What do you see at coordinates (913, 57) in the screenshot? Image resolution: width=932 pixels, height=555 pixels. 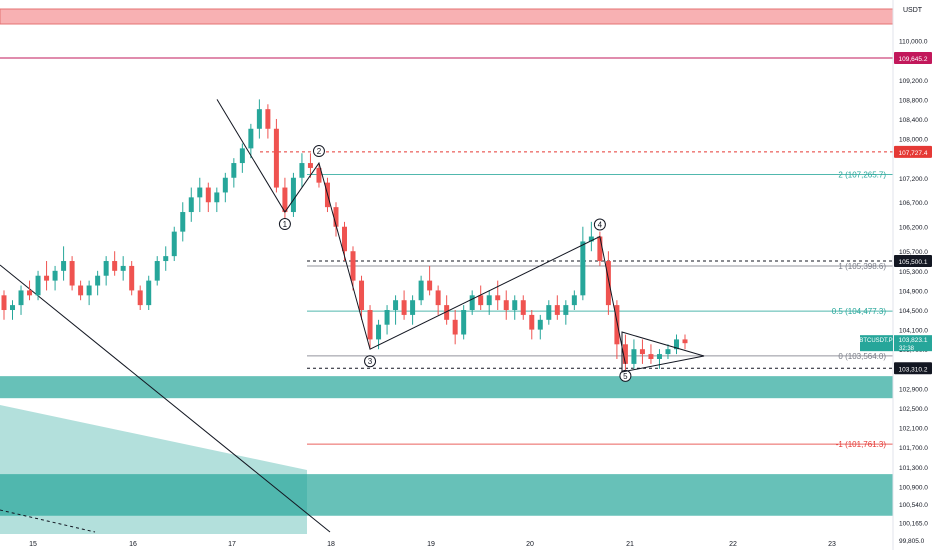 I see `price-tag-bg` at bounding box center [913, 57].